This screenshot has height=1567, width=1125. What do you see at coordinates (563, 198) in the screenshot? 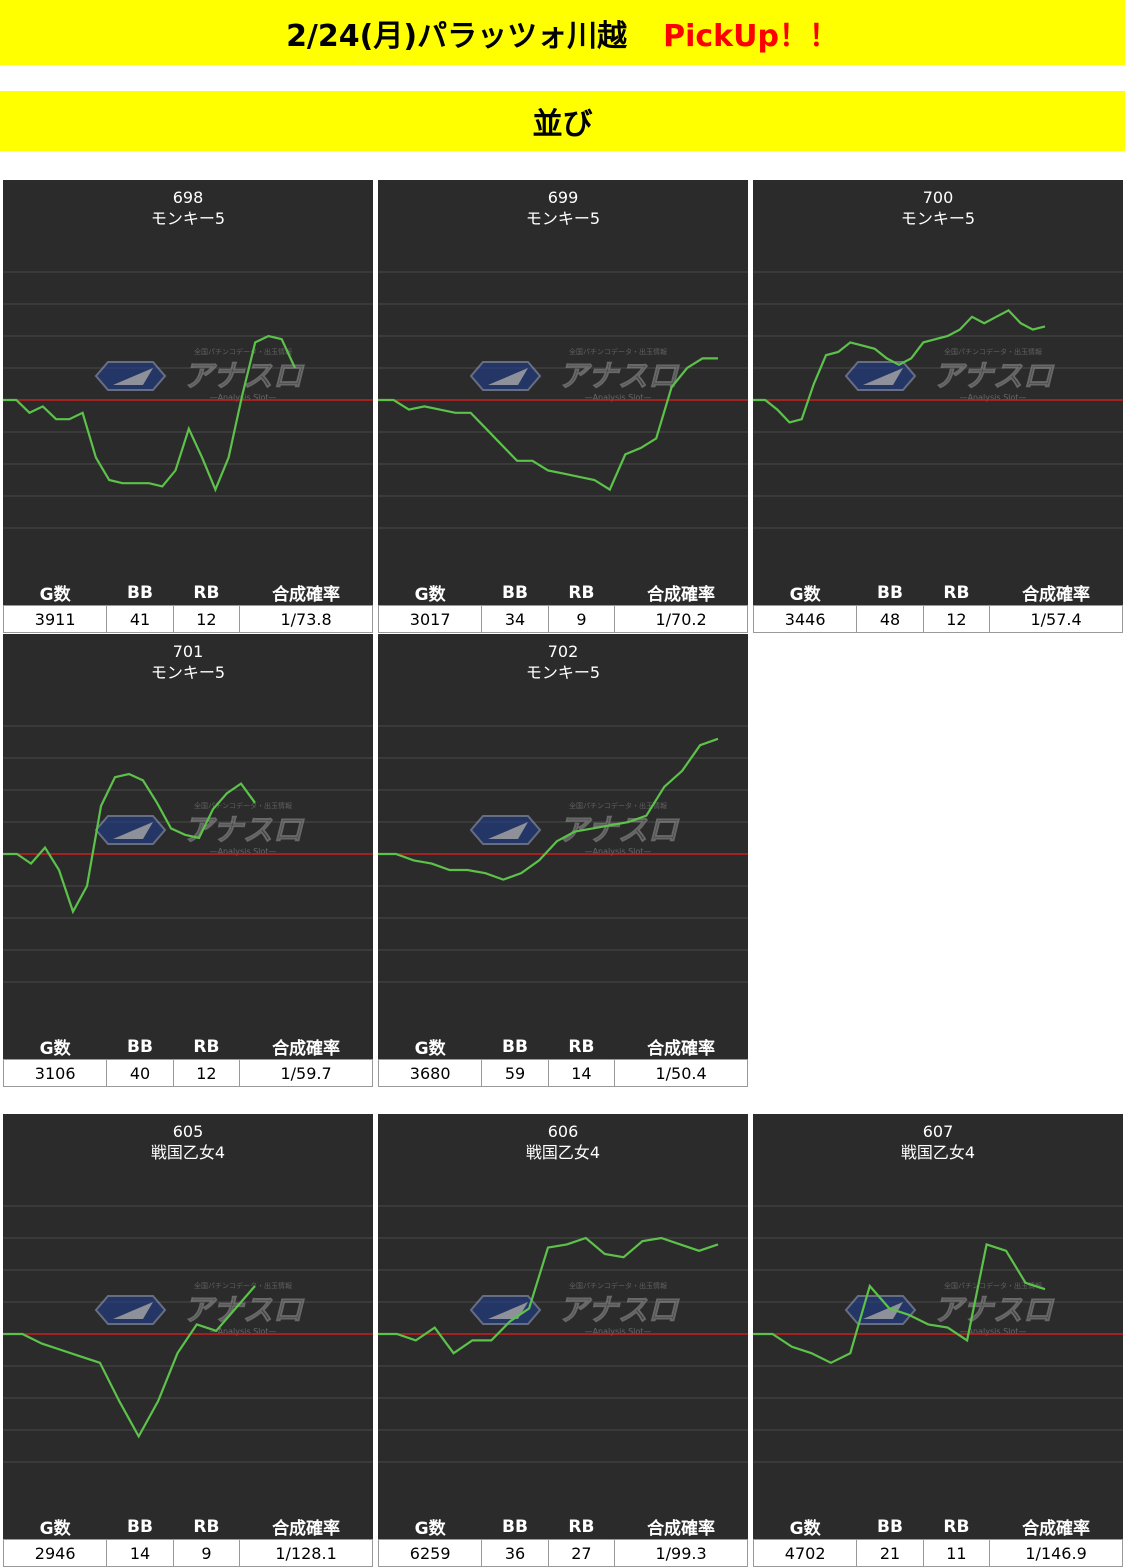
I see `machine-number: 699` at bounding box center [563, 198].